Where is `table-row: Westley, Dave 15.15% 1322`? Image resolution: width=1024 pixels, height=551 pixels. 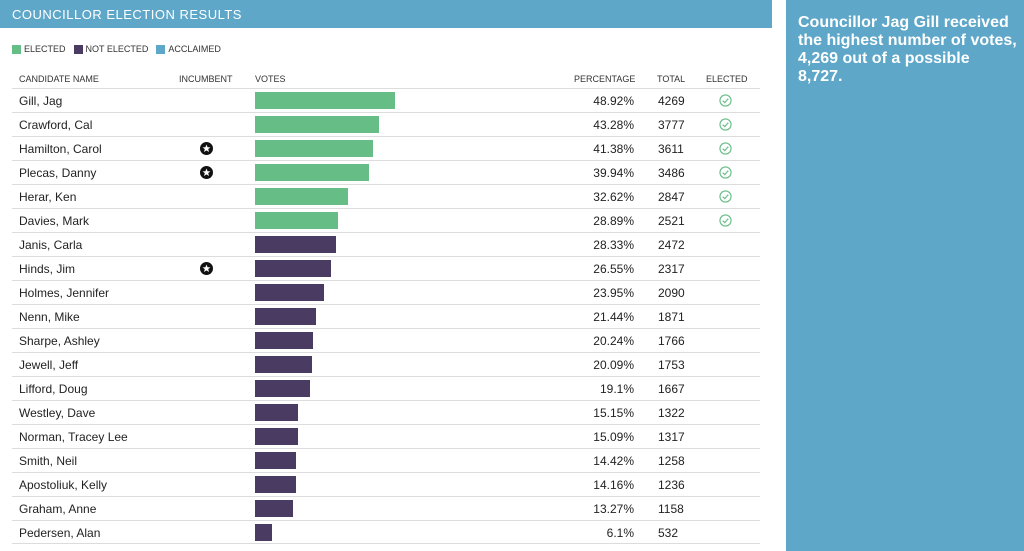 table-row: Westley, Dave 15.15% 1322 is located at coordinates (386, 412).